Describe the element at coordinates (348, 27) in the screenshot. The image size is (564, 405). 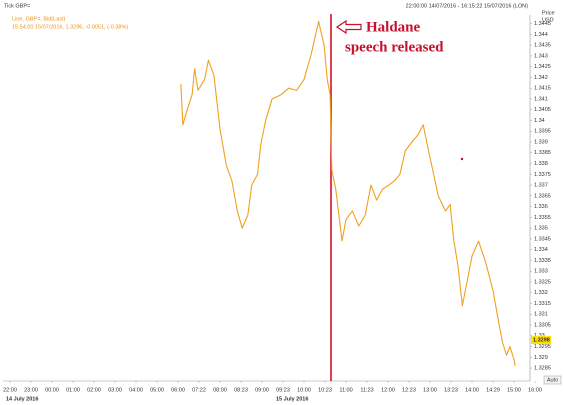
I see `annotation-arrow` at that location.